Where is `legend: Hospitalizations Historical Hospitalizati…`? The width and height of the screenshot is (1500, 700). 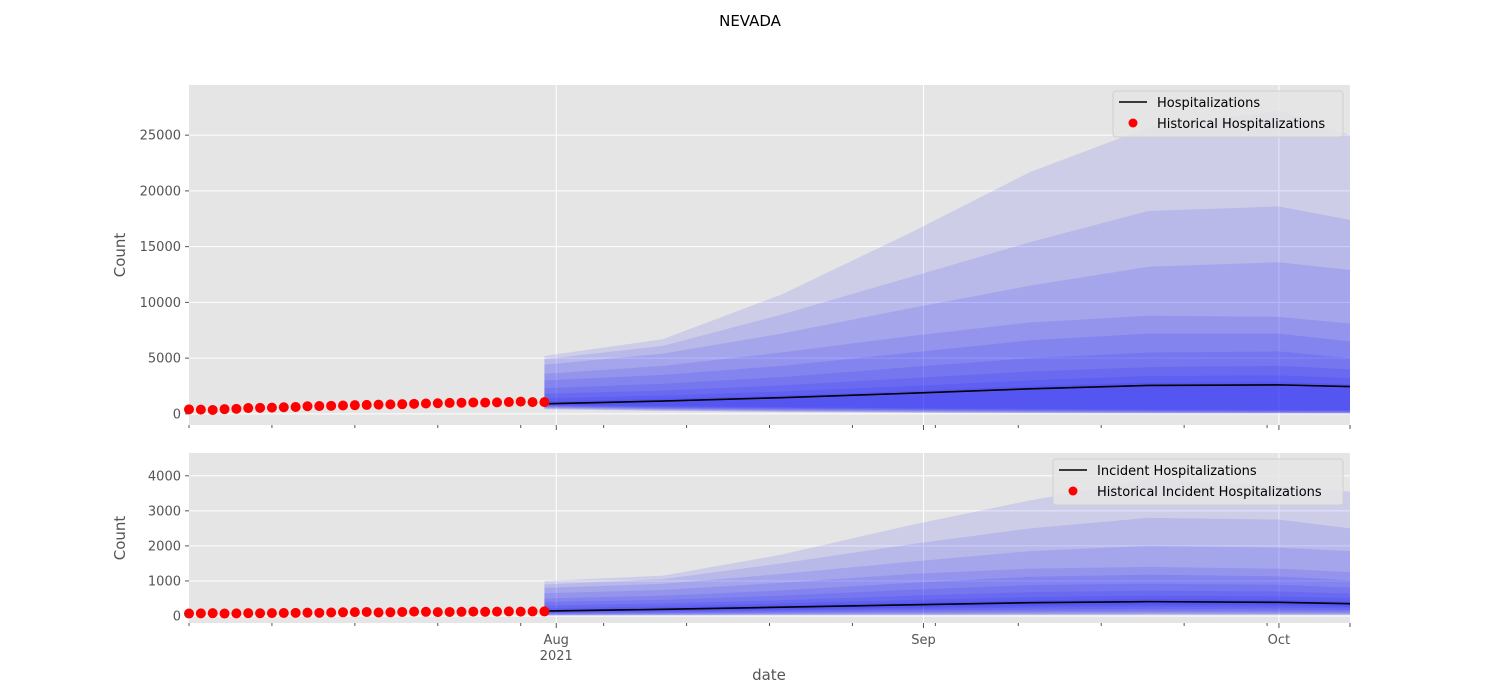
legend: Hospitalizations Historical Hospitalizati… is located at coordinates (1228, 114).